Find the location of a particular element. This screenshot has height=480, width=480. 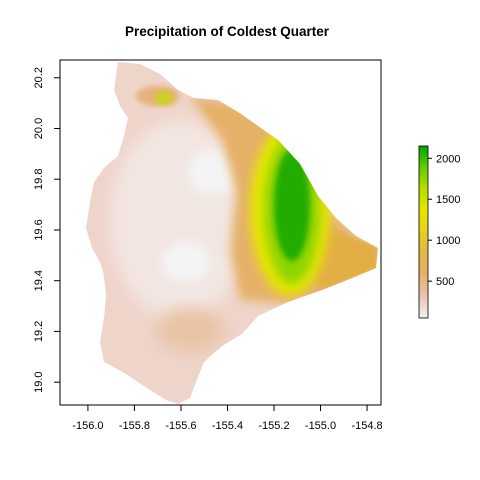

legend-tick-label: 1000 is located at coordinates (448, 241).